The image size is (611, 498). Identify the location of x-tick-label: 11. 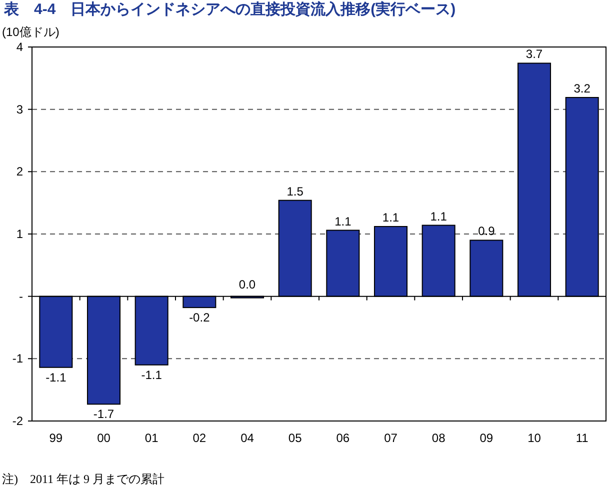
(582, 438).